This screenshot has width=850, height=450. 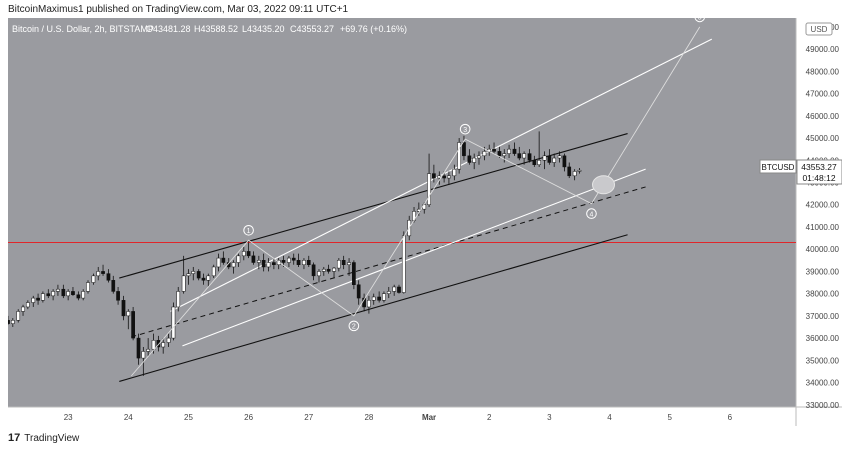 I want to click on last-price-box, so click(x=819, y=172).